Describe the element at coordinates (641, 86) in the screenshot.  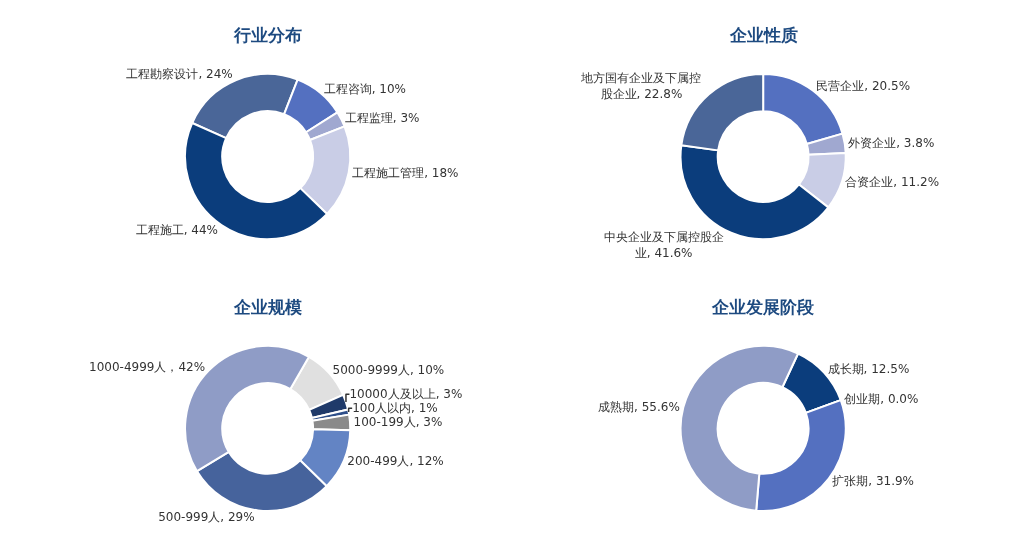
I see `slice-label: 地方国有企业及下属控股企业, 22.8%` at that location.